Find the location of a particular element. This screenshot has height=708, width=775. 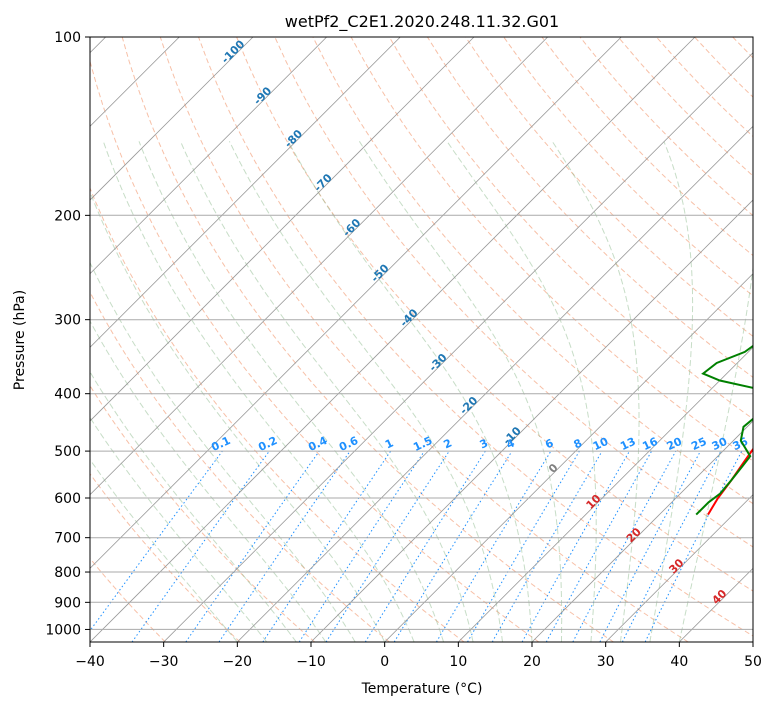

x-tick-label: −30 is located at coordinates (164, 662).